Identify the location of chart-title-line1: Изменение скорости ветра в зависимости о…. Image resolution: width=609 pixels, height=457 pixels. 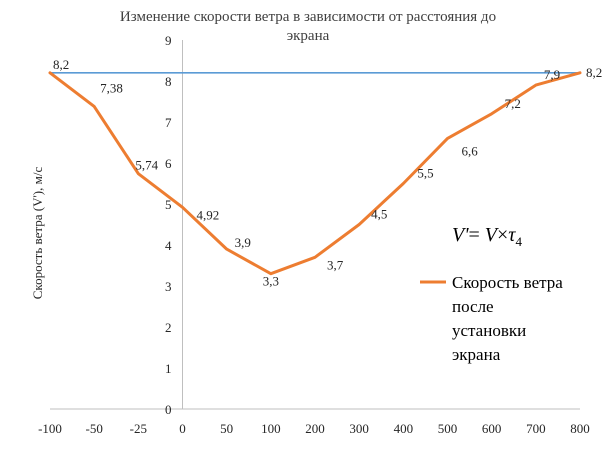
(308, 17).